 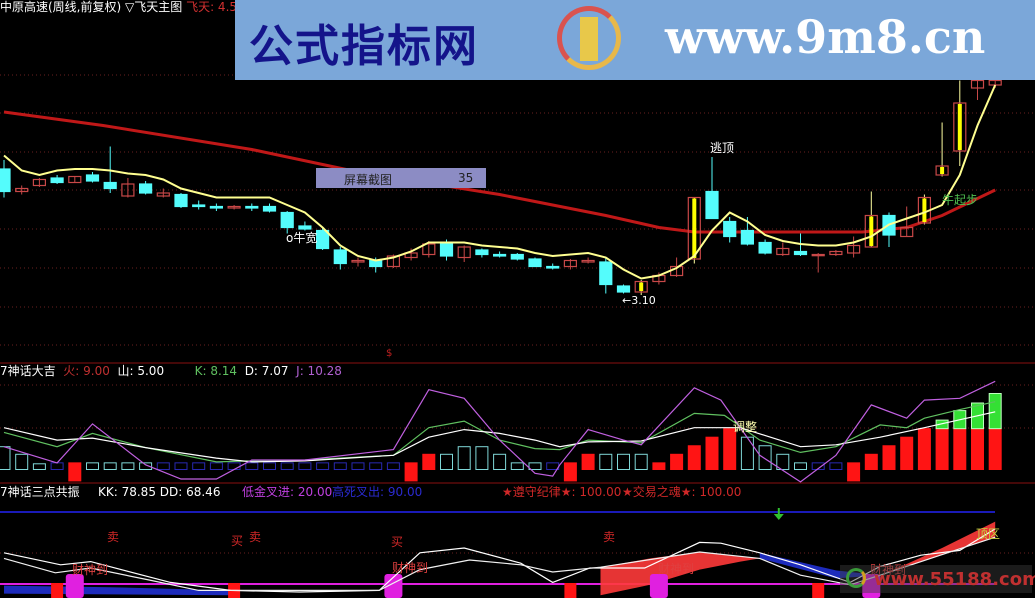 I want to click on site-name: 公式指标网, so click(x=364, y=46).